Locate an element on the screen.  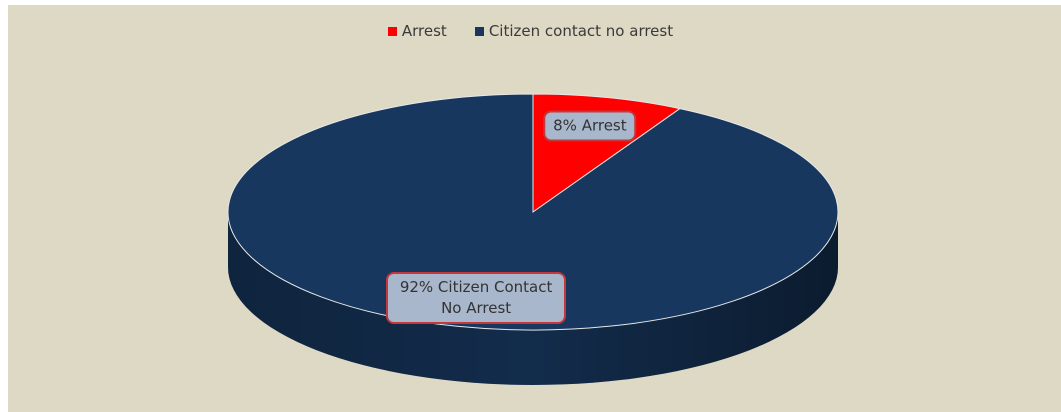
legend-label: Citizen contact no arrest is located at coordinates (581, 31).